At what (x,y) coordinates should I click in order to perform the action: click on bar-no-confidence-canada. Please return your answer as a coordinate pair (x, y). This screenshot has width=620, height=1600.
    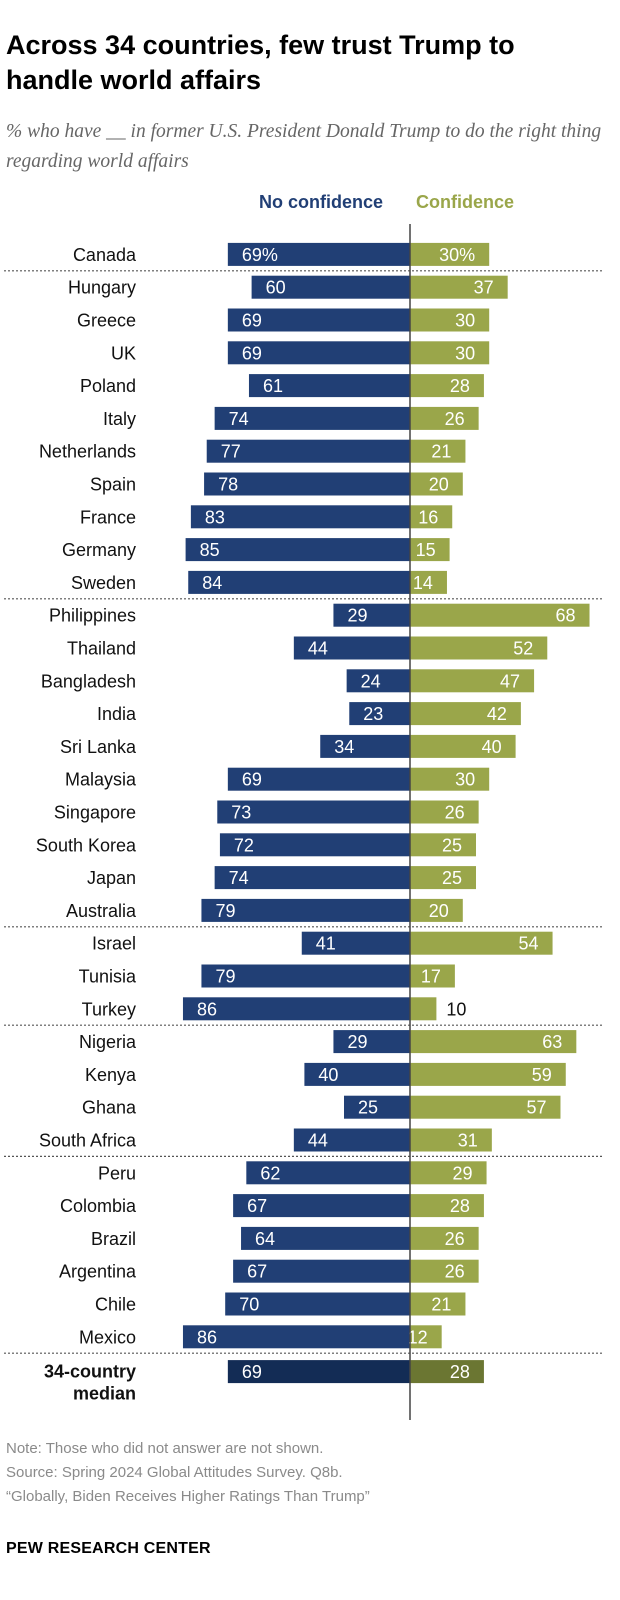
    Looking at the image, I should click on (318, 254).